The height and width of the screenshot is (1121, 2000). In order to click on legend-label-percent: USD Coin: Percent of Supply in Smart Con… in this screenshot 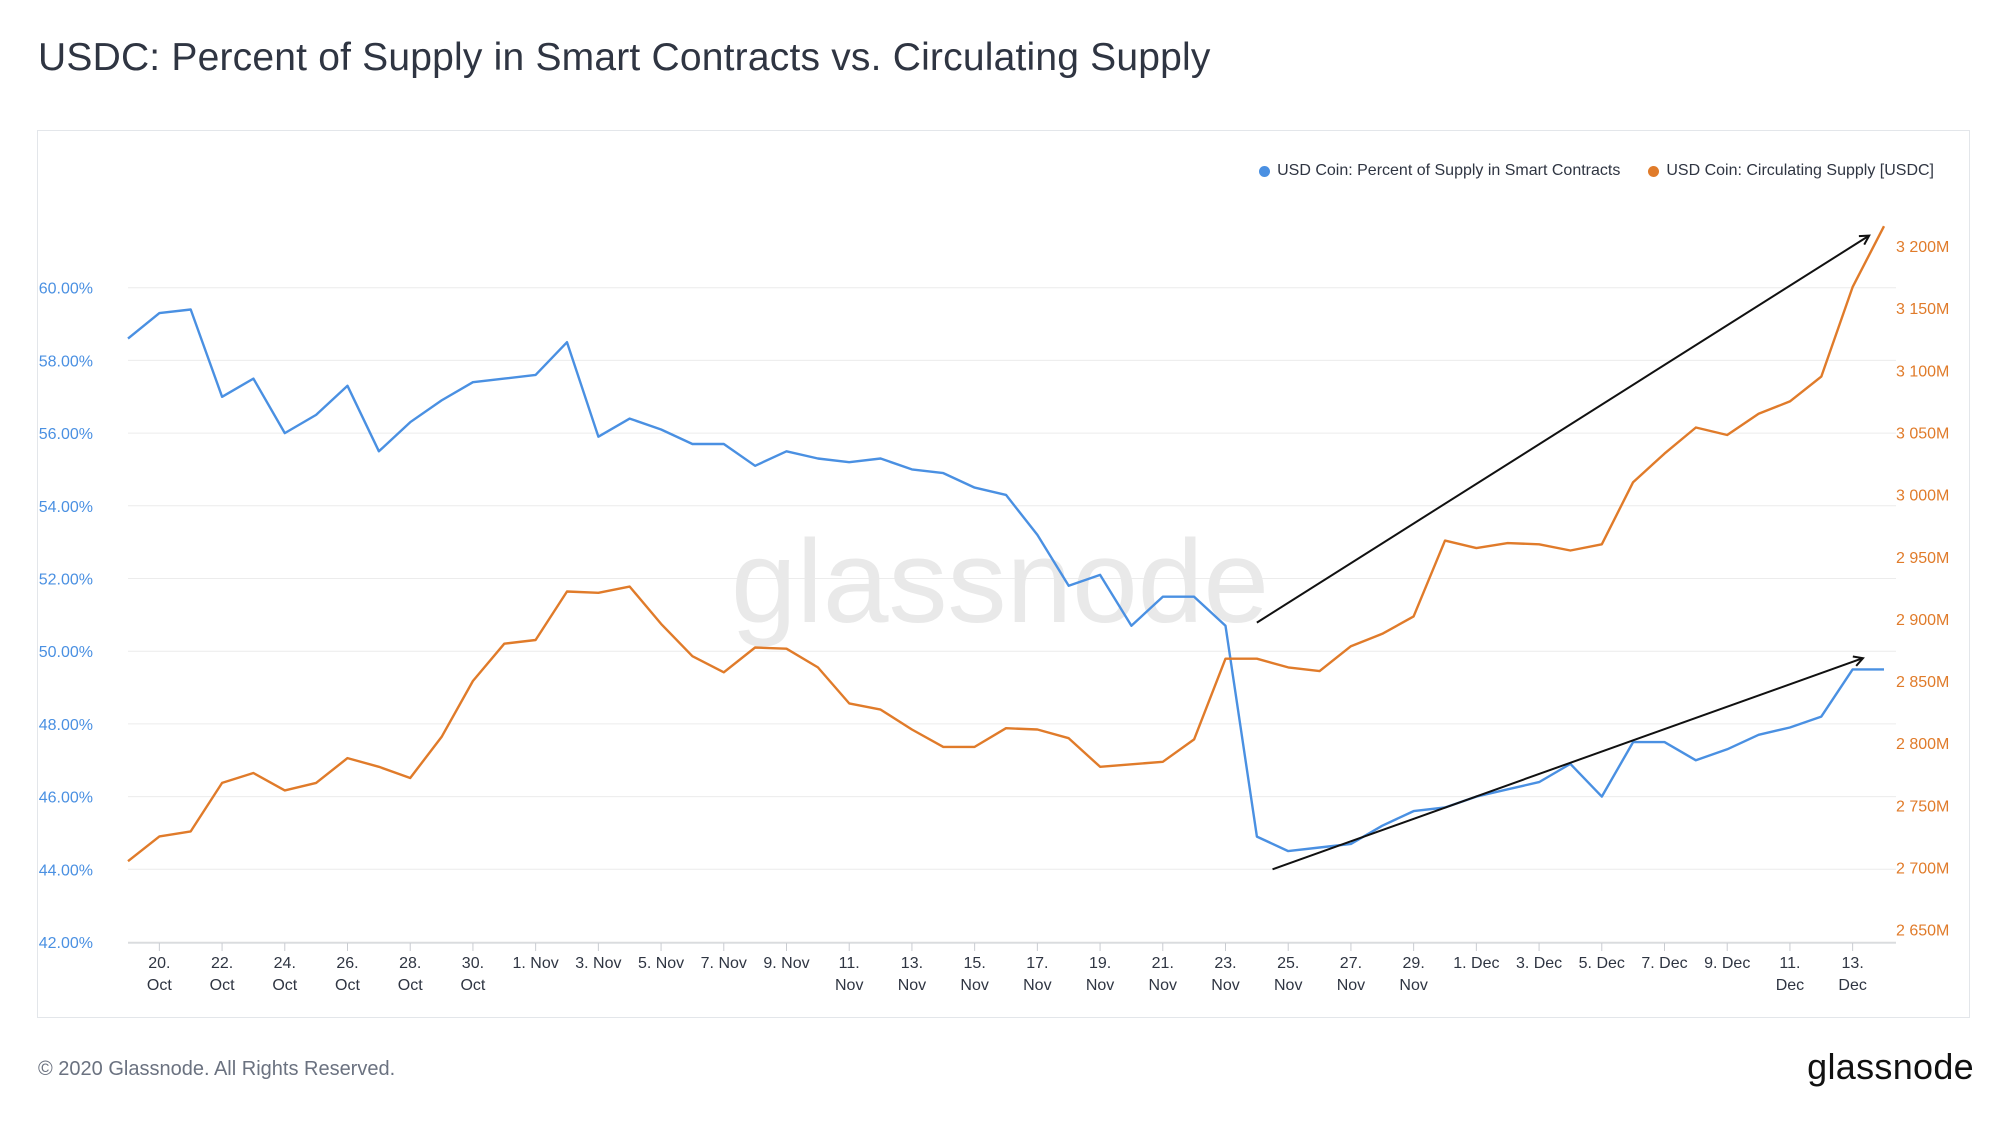, I will do `click(1449, 170)`.